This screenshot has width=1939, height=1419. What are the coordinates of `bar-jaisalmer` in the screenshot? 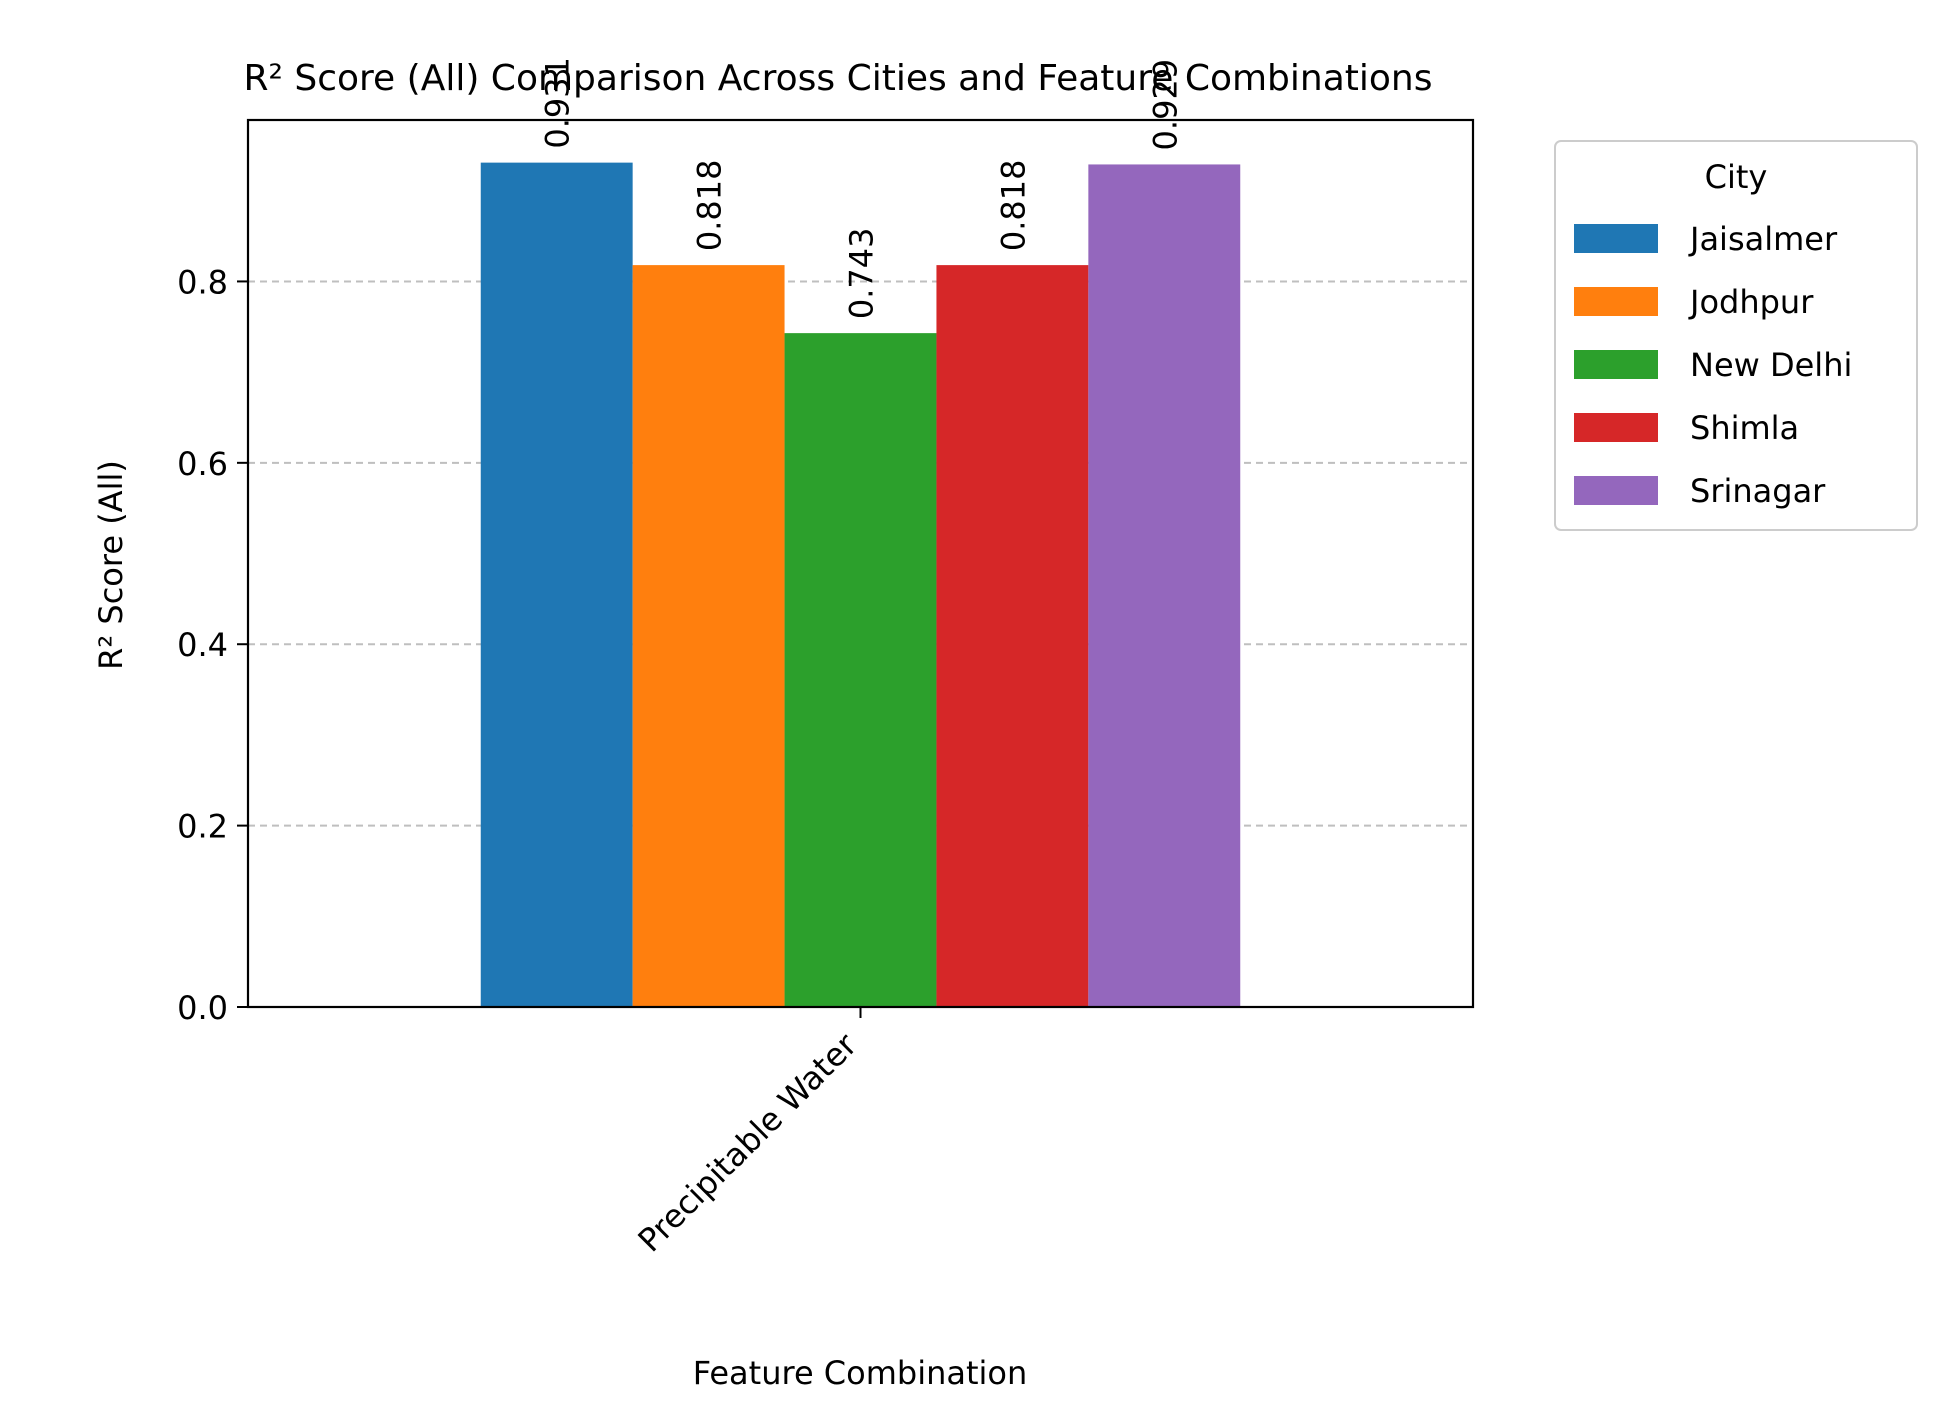 It's located at (556, 585).